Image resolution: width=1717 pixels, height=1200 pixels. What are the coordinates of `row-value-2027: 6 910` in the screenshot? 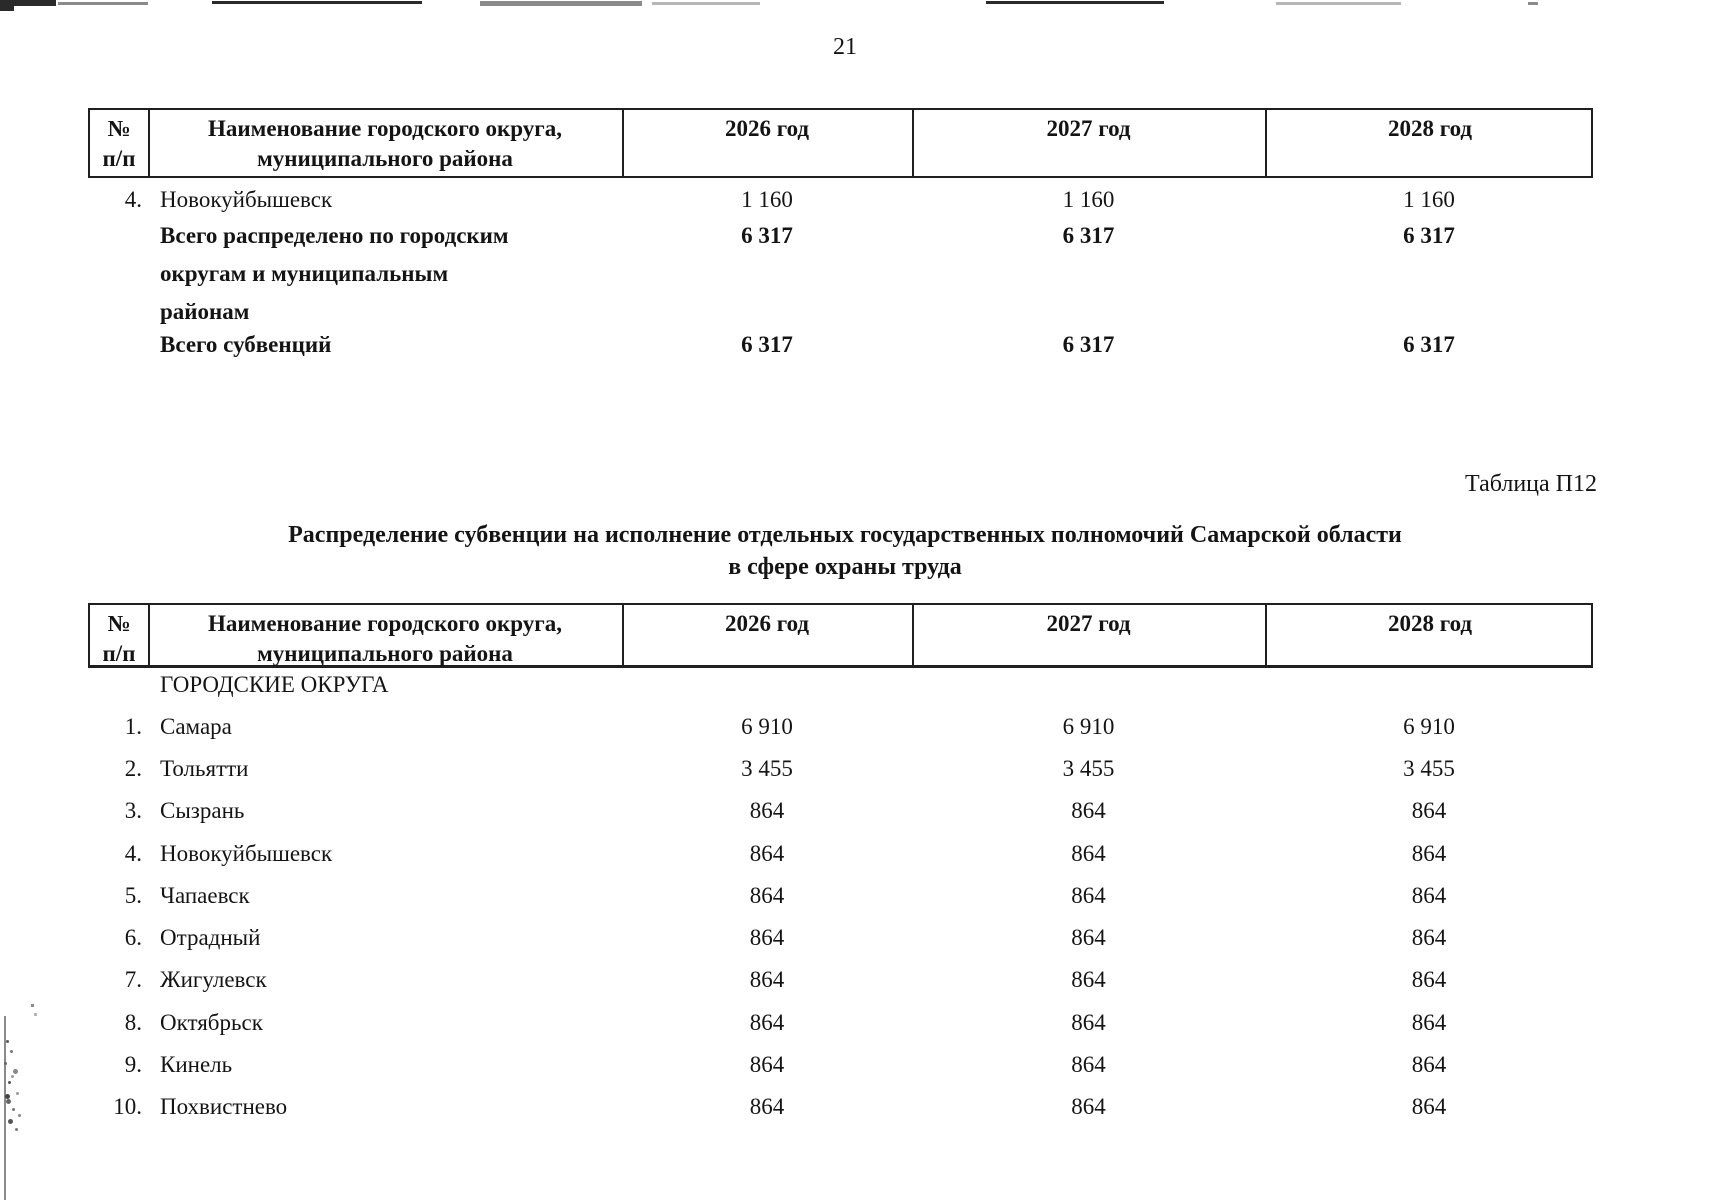 It's located at (1088, 726).